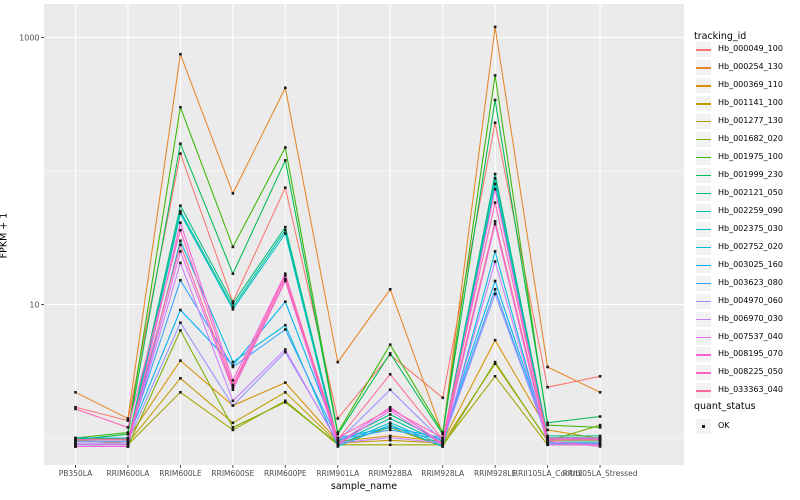 The height and width of the screenshot is (500, 800). Describe the element at coordinates (76, 473) in the screenshot. I see `x-tick-label: PB350LA` at that location.